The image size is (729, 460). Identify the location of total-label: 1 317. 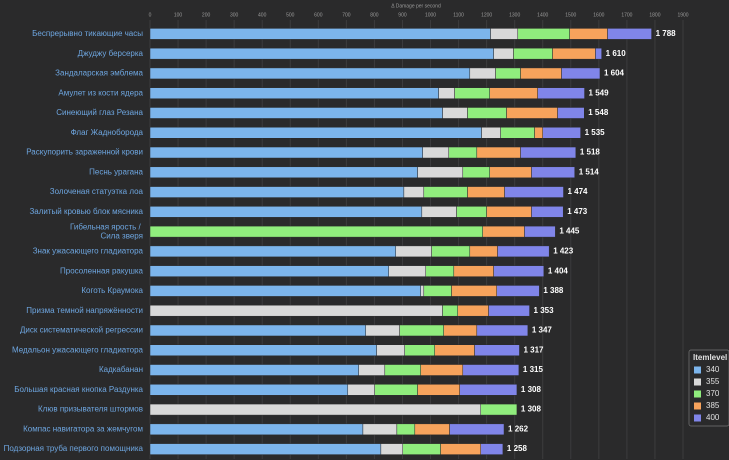
(533, 349).